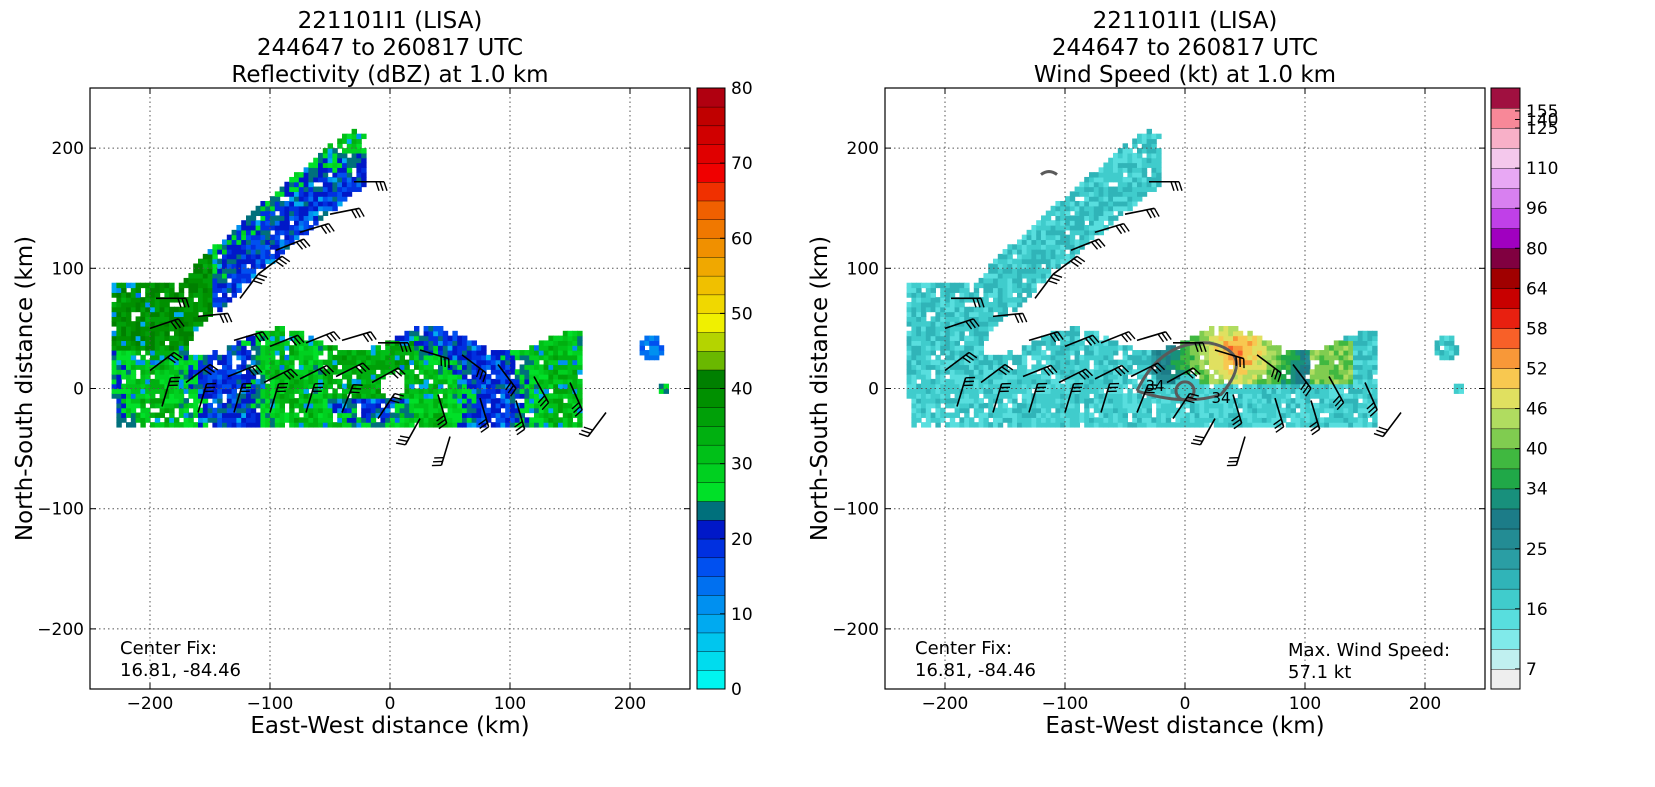 The height and width of the screenshot is (787, 1655). Describe the element at coordinates (742, 164) in the screenshot. I see `colorbar-tick-label: 70` at that location.